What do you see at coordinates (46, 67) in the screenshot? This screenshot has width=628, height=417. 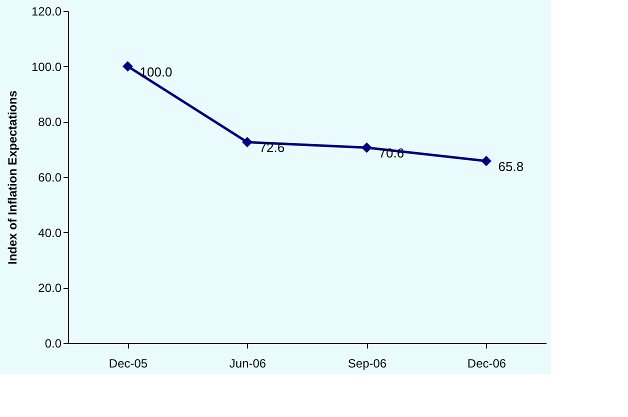 I see `y-tick-label: 100.0` at bounding box center [46, 67].